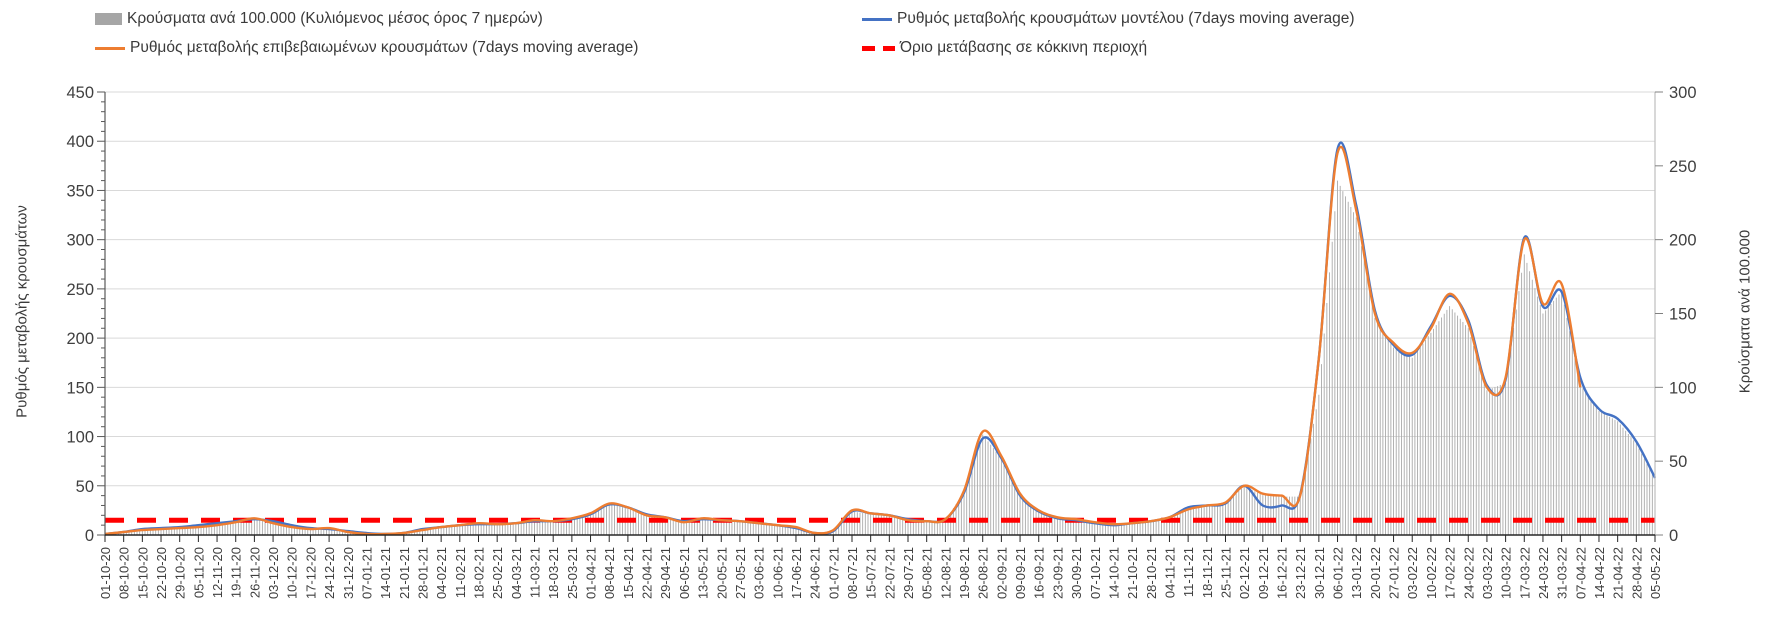 This screenshot has width=1771, height=641. I want to click on y-left-tick-label: 400, so click(80, 142).